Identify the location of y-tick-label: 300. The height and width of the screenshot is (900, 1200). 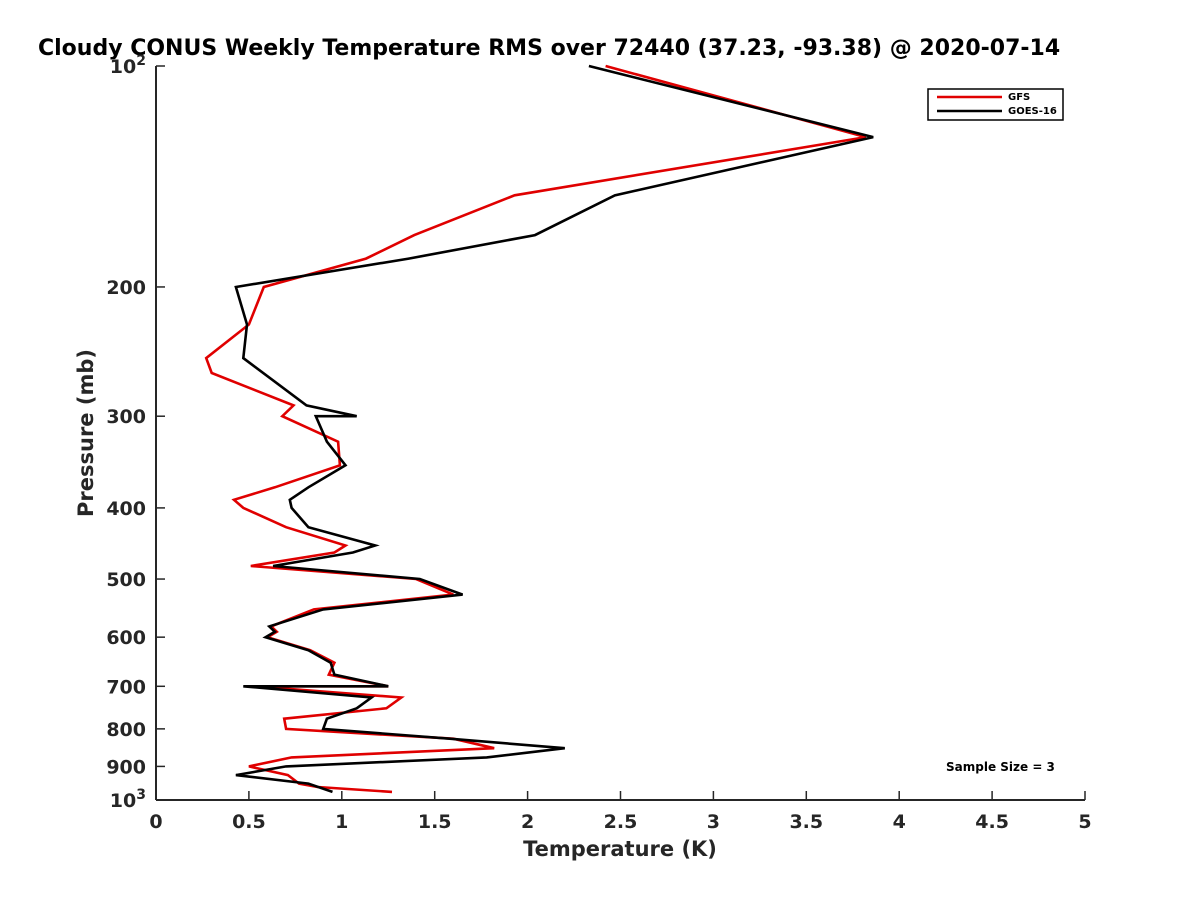
(126, 417).